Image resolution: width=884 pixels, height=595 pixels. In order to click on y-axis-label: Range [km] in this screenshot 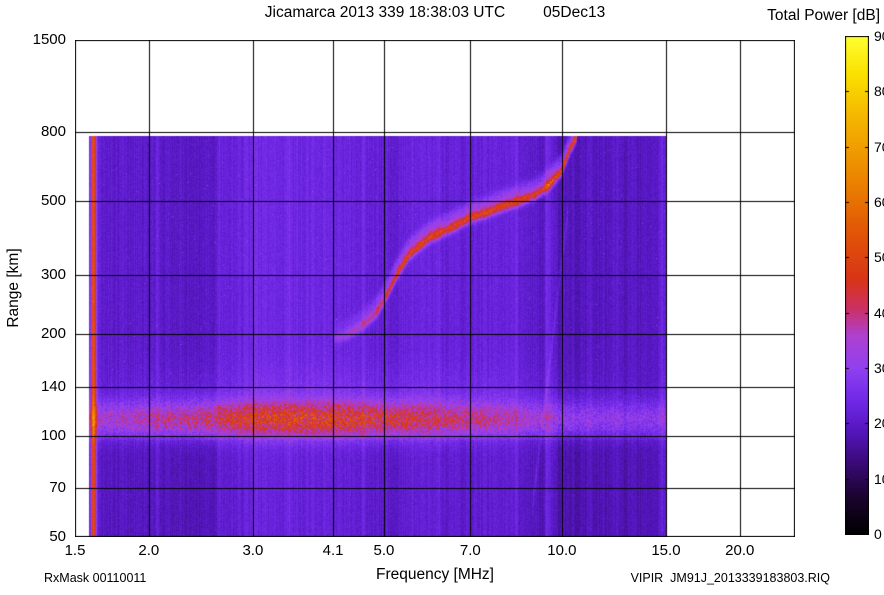, I will do `click(13, 288)`.